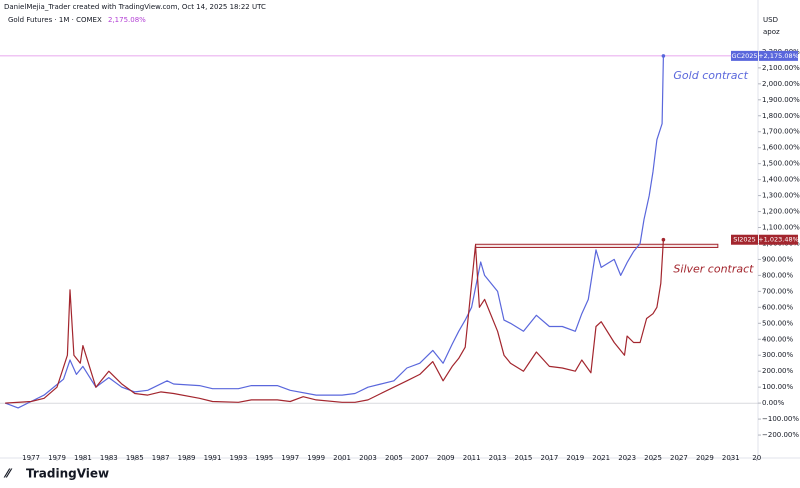 This screenshot has width=800, height=488. I want to click on series-annotation: Silver contract, so click(713, 269).